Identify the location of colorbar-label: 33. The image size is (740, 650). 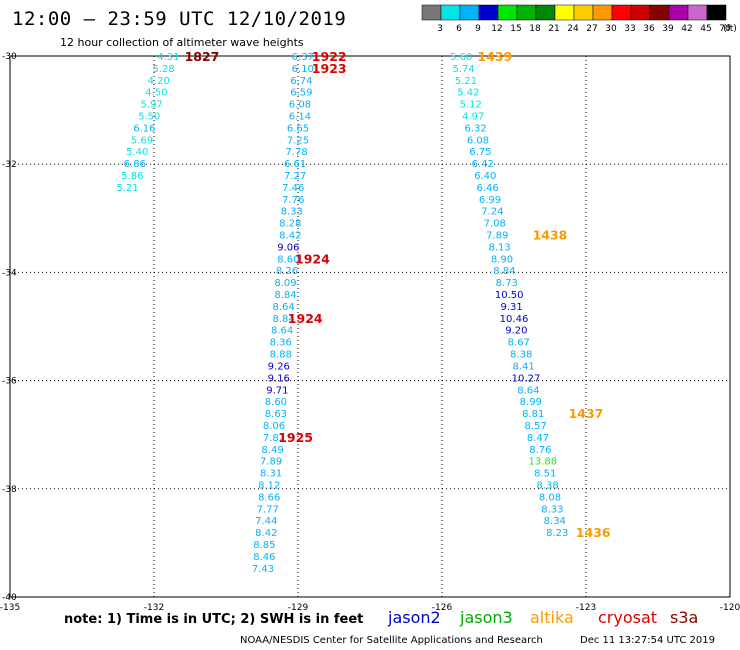
(629, 29).